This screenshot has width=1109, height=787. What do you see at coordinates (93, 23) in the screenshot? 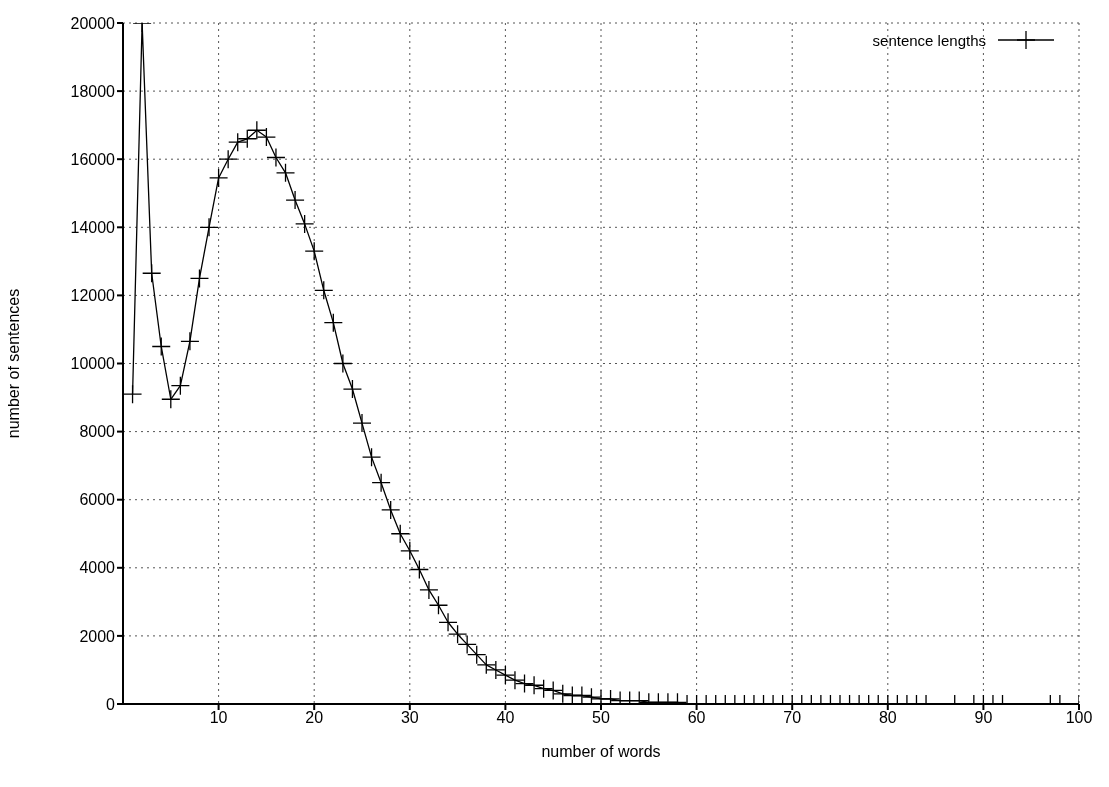
I see `y-tick-label: 20000` at bounding box center [93, 23].